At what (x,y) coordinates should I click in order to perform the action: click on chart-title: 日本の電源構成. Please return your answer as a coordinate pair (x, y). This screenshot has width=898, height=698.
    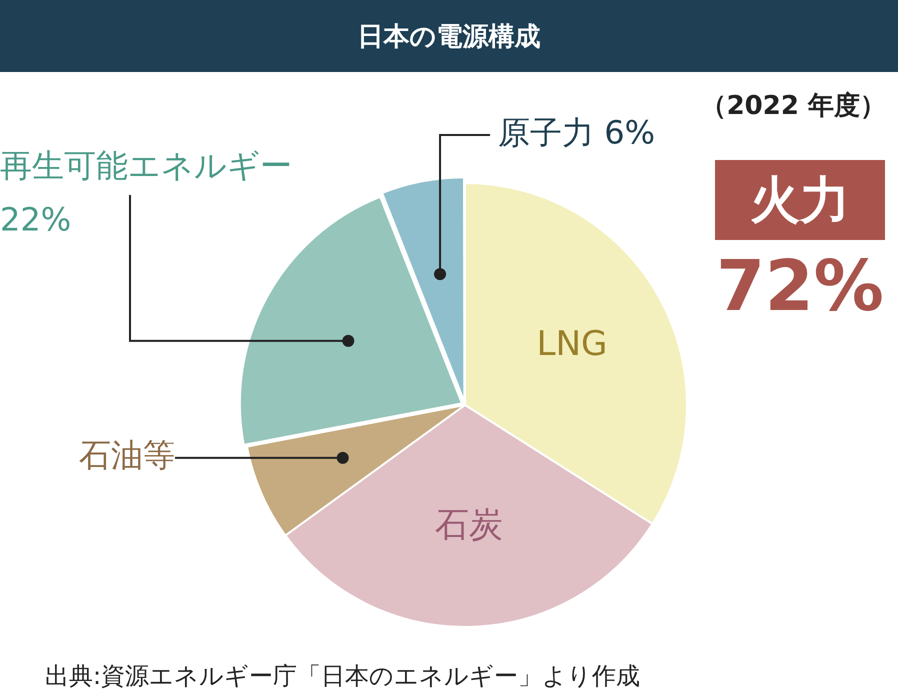
    Looking at the image, I should click on (449, 36).